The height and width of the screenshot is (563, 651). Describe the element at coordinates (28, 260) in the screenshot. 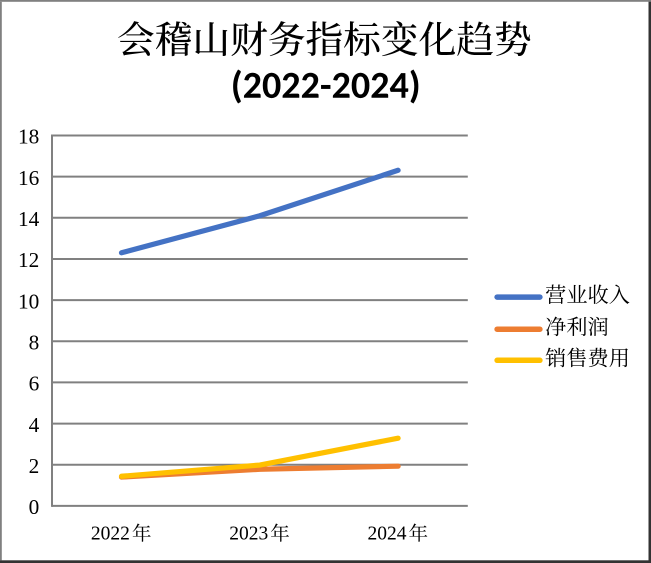

I see `svg-text: 12` at that location.